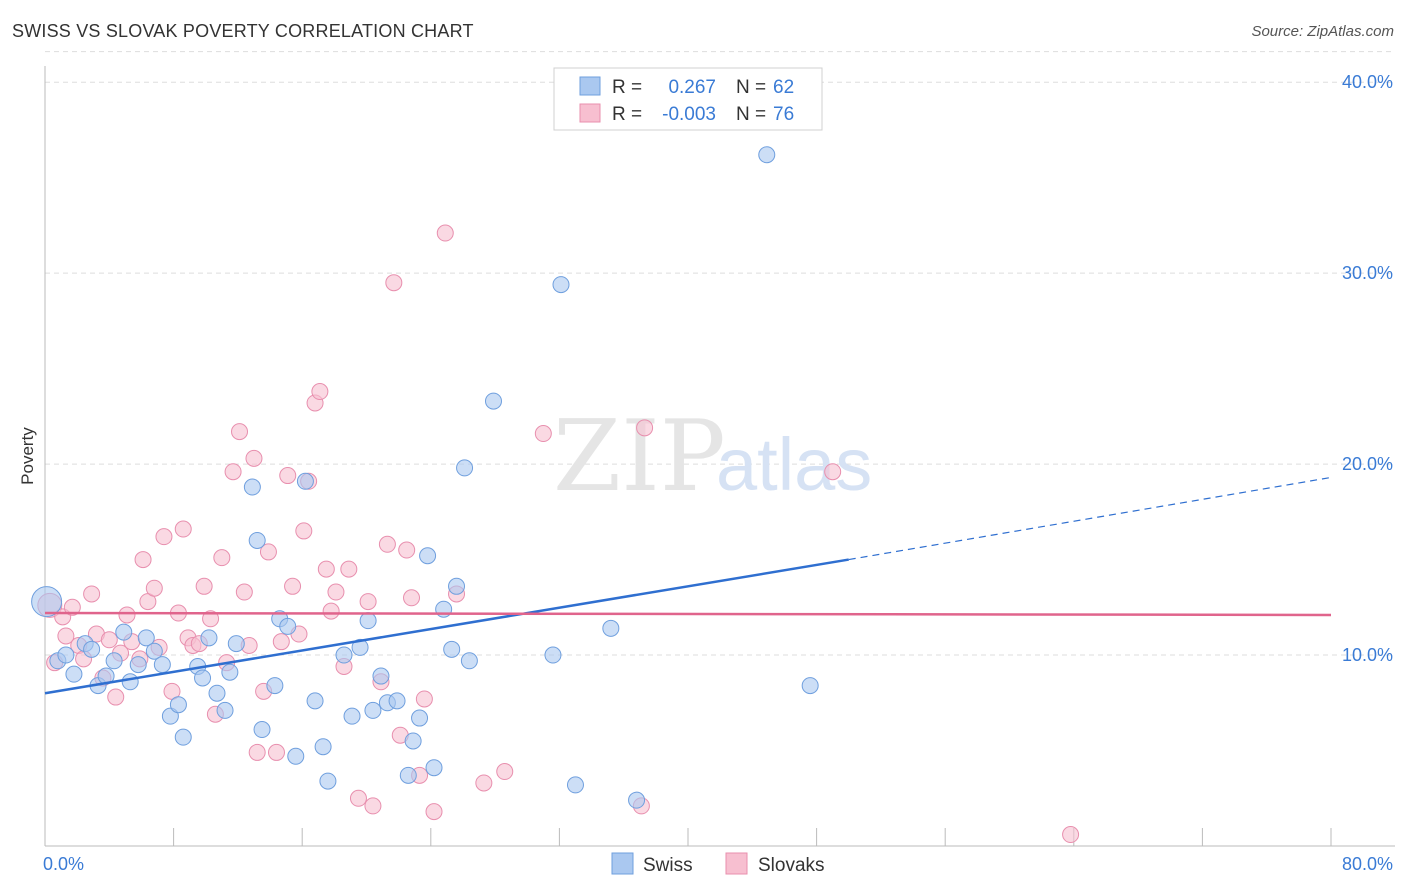 The image size is (1406, 892). What do you see at coordinates (688, 614) in the screenshot?
I see `slovak-trend-line` at bounding box center [688, 614].